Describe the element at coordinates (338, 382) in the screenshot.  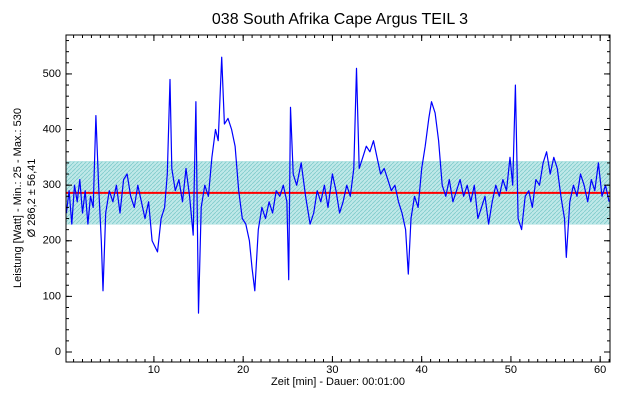
I see `x-axis-label: Zeit [min] - Dauer: 00:01:00` at that location.